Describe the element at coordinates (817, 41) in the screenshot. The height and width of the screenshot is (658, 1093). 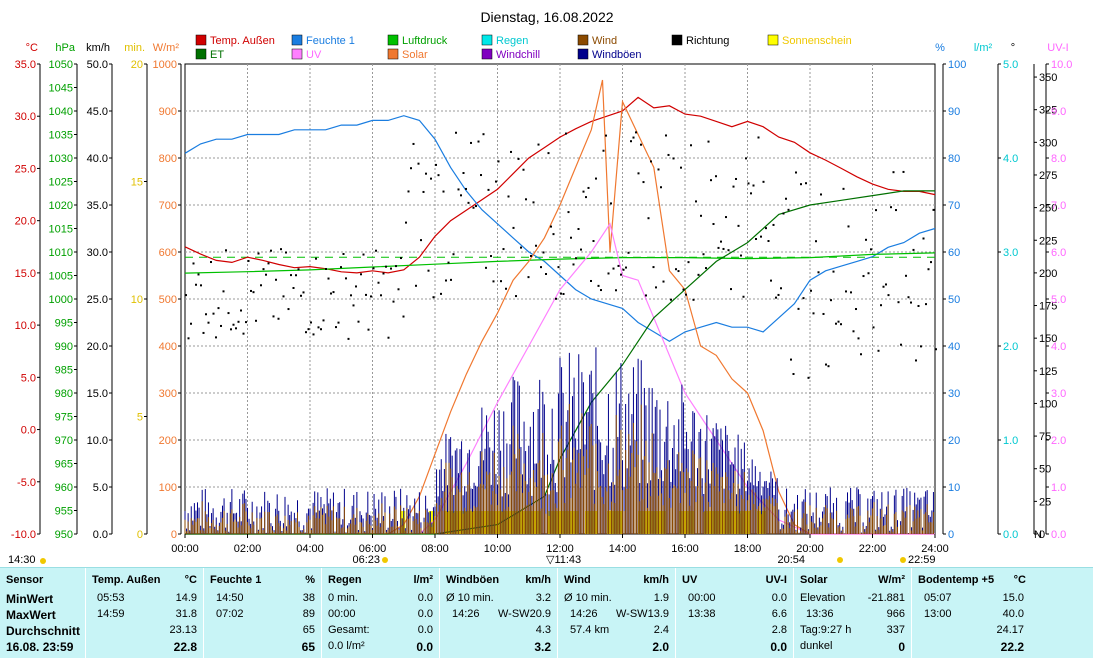
I see `legend-label: Sonnenschein` at that location.